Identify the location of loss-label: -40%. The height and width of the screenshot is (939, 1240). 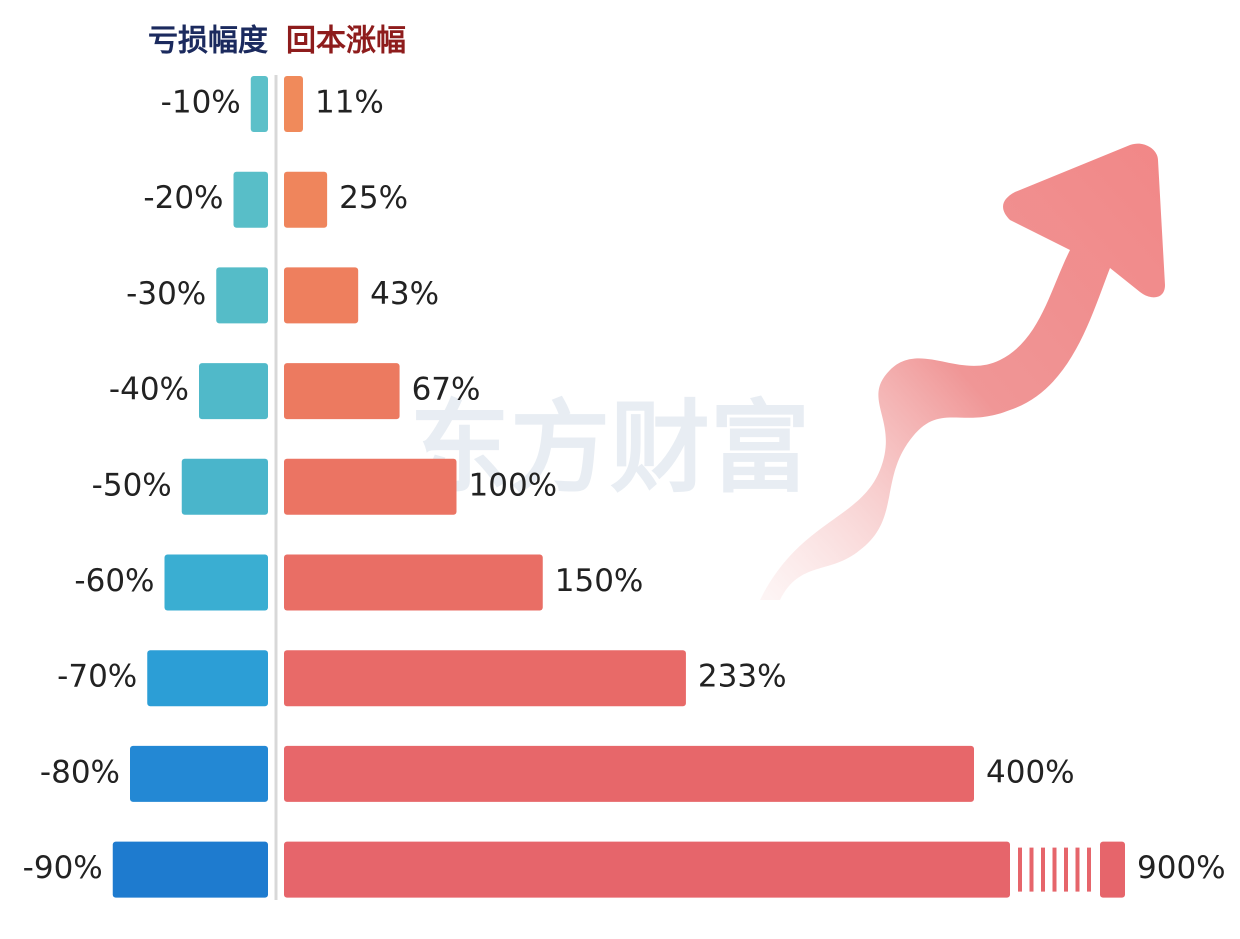
(149, 390).